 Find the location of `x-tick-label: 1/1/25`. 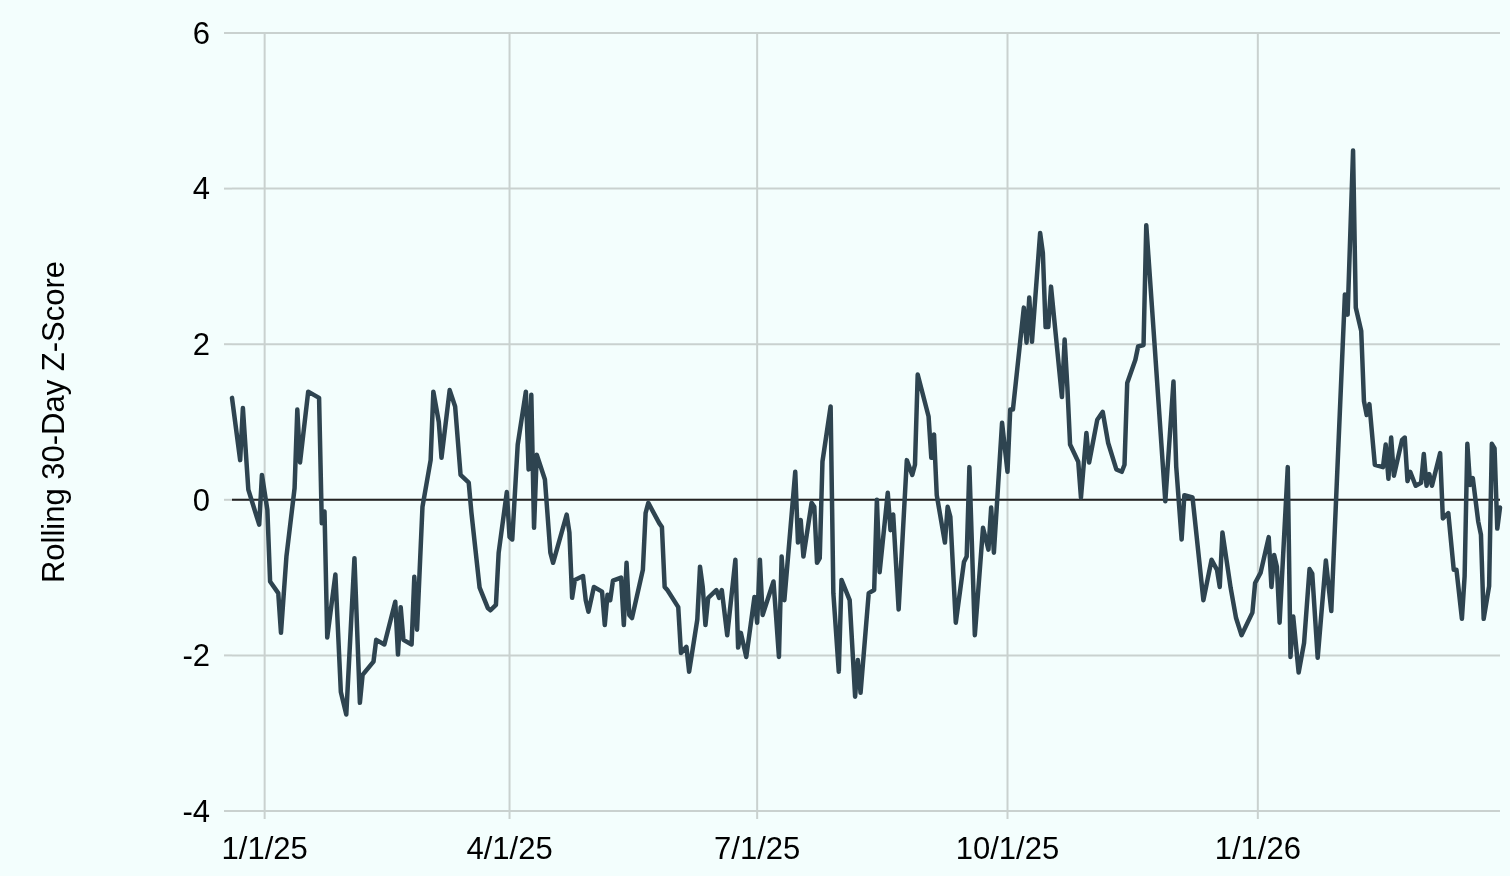

x-tick-label: 1/1/25 is located at coordinates (264, 848).